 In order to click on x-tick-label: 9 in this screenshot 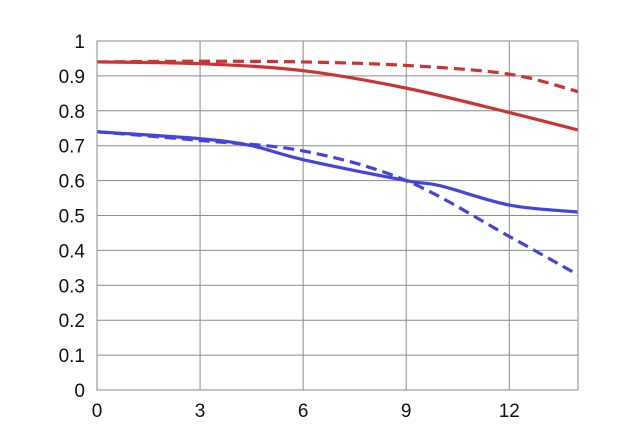, I will do `click(406, 411)`.